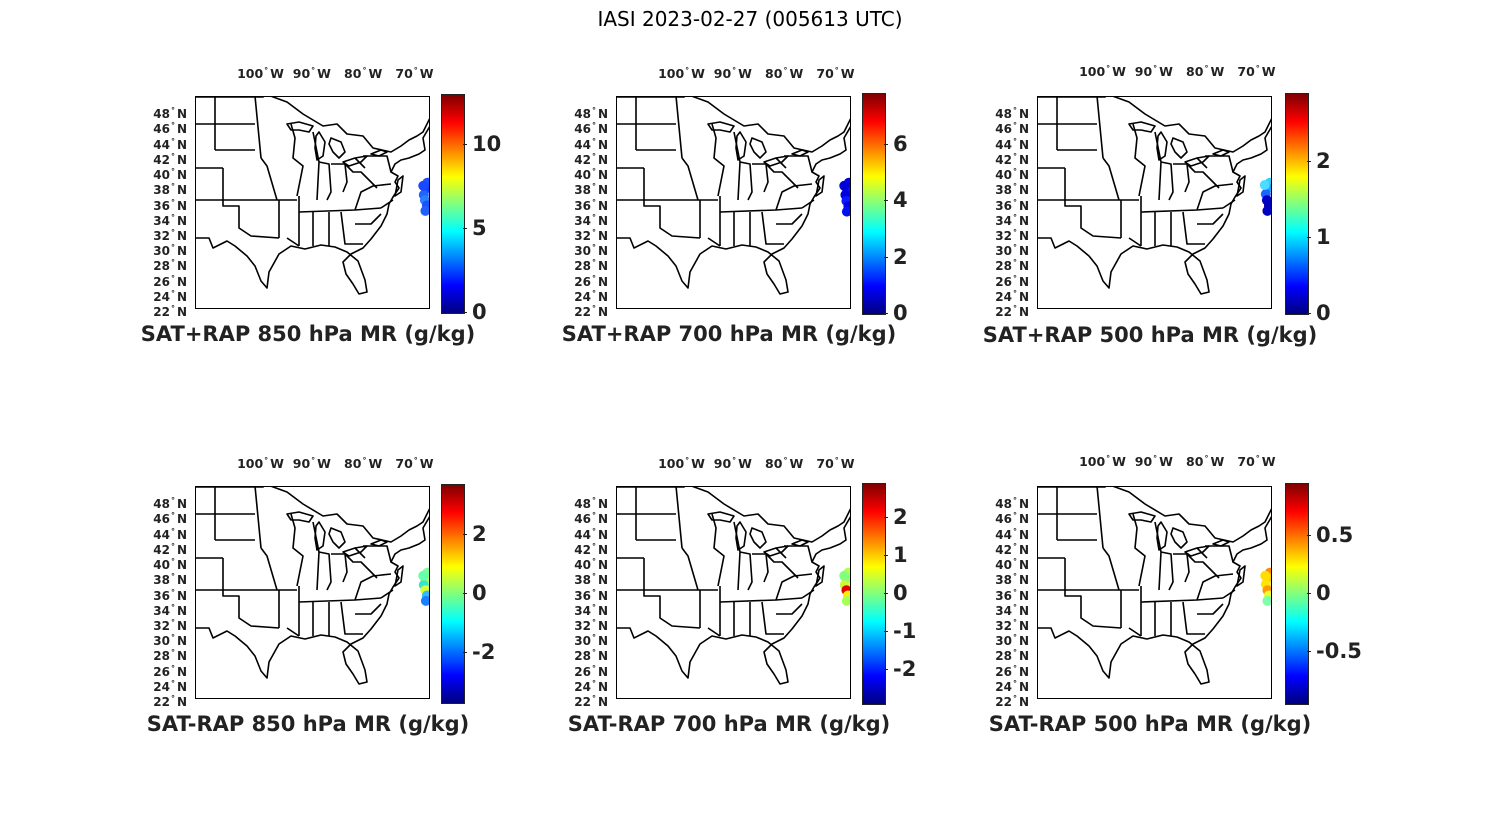 This screenshot has width=1500, height=825. Describe the element at coordinates (312, 592) in the screenshot. I see `map-frame` at that location.